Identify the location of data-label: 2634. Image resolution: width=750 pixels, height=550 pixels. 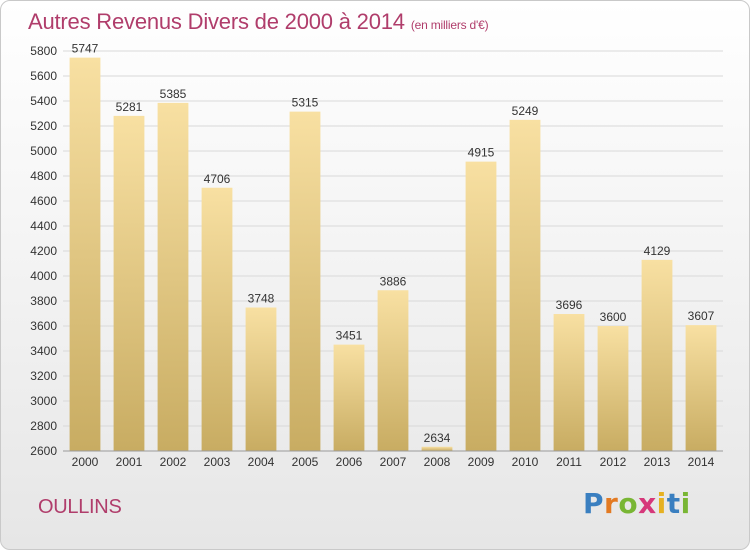
(437, 438).